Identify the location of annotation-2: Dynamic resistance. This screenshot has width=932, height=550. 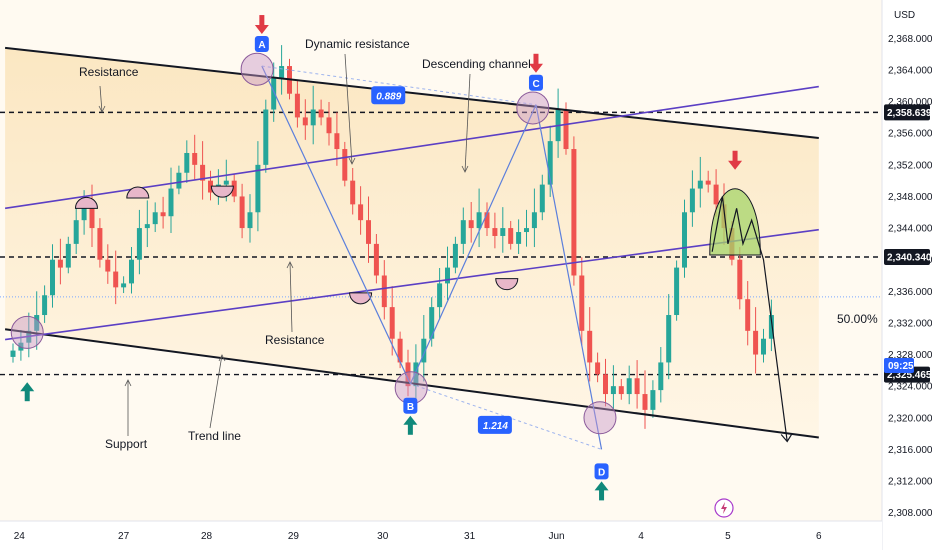
(357, 101).